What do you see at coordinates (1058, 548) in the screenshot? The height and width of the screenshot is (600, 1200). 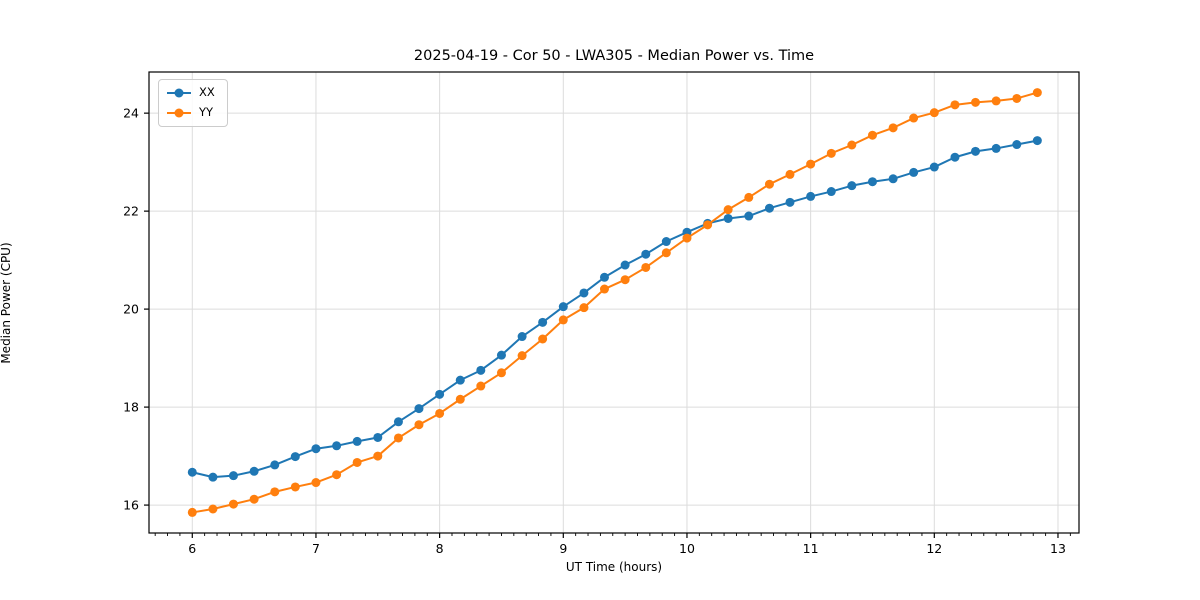 I see `x-tick-label: 13` at bounding box center [1058, 548].